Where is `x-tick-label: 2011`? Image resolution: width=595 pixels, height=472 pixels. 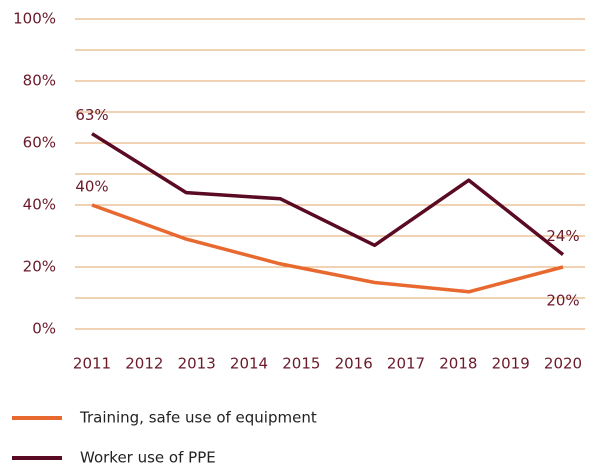 x-tick-label: 2011 is located at coordinates (92, 364).